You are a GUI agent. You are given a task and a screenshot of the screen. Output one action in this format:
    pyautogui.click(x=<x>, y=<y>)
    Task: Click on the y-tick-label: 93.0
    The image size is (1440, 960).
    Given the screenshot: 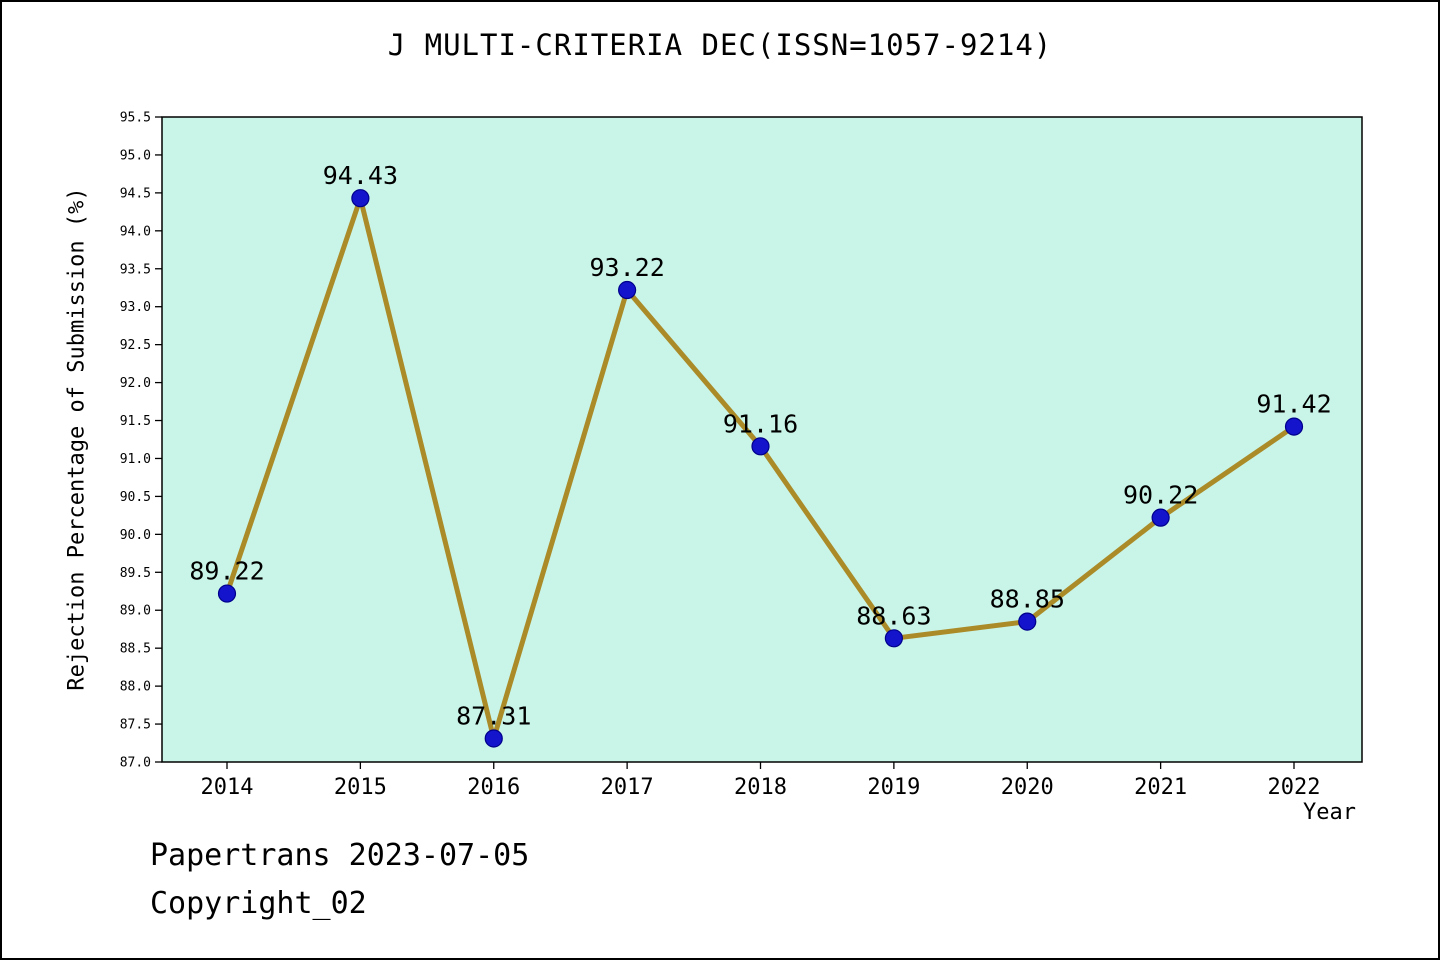 What is the action you would take?
    pyautogui.click(x=135, y=307)
    